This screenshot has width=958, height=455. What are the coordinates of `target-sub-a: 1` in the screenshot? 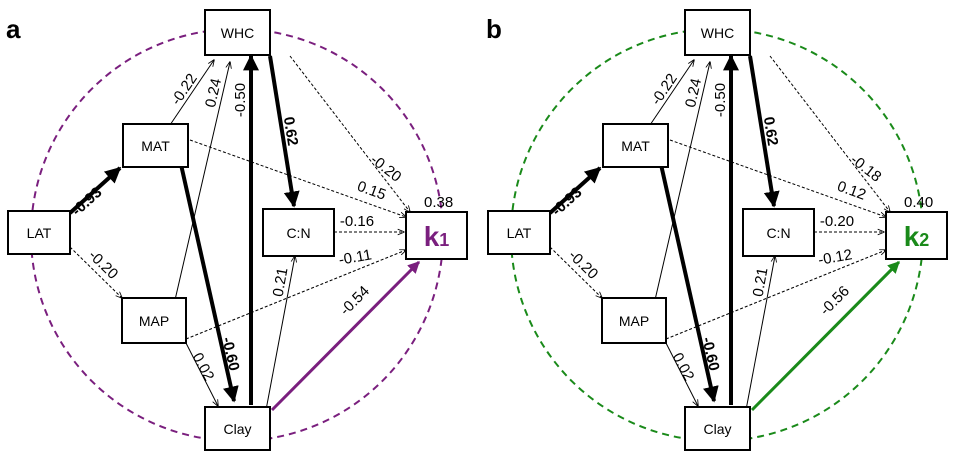 It's located at (444, 240).